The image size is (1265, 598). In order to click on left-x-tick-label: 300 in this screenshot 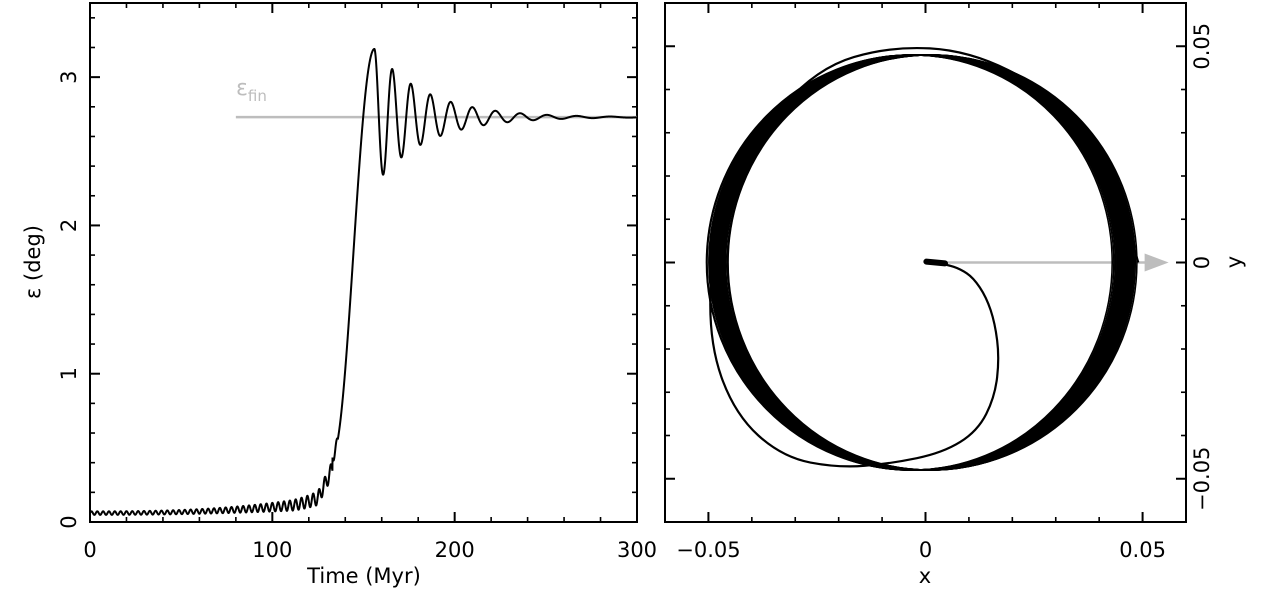, I will do `click(637, 550)`.